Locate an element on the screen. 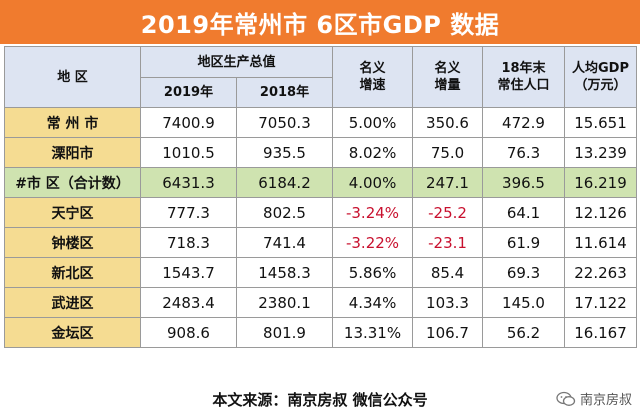  header-region: 地 区 is located at coordinates (72, 77).